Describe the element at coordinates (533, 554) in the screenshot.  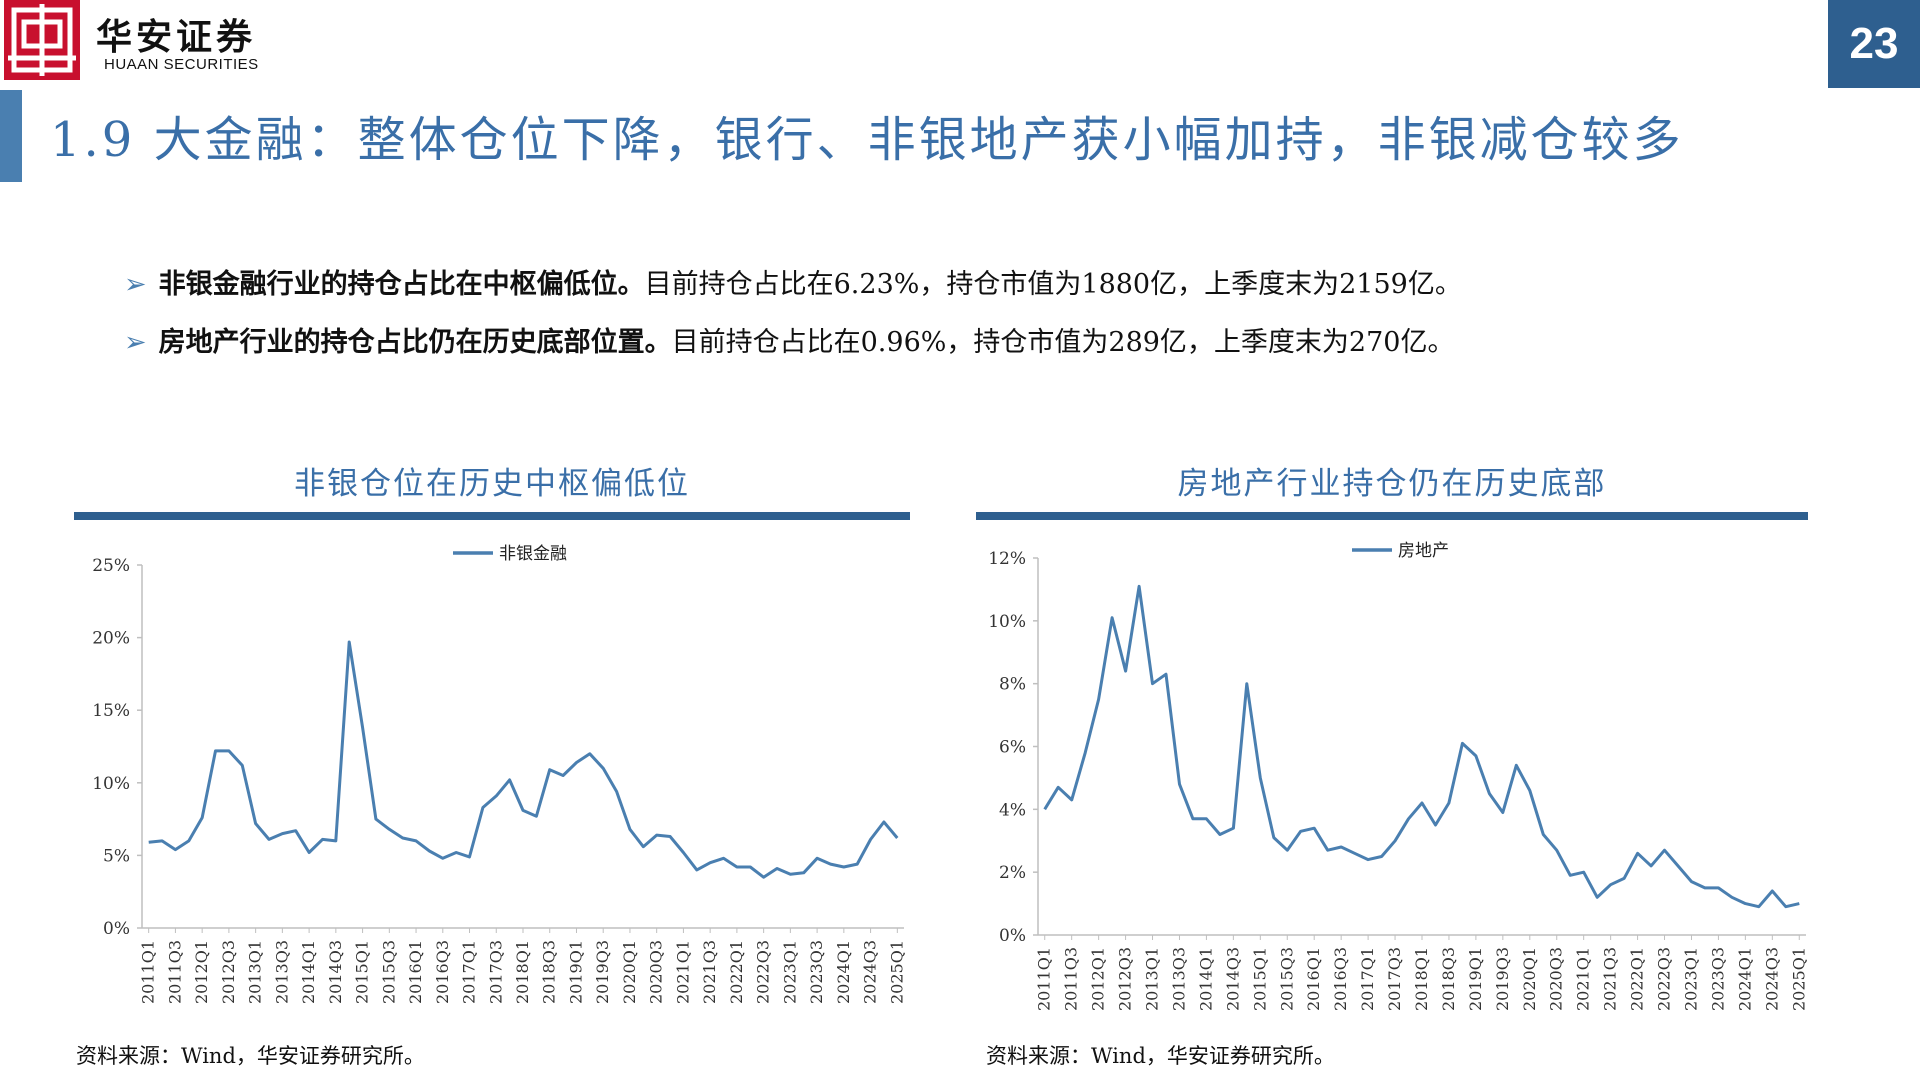
I see `legend-label: 非银金融` at that location.